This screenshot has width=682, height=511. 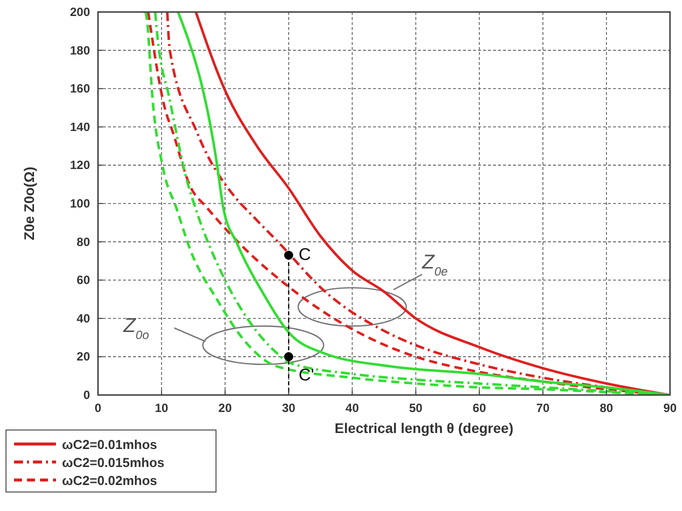 What do you see at coordinates (136, 328) in the screenshot?
I see `annotation: Z$_{0o}$` at bounding box center [136, 328].